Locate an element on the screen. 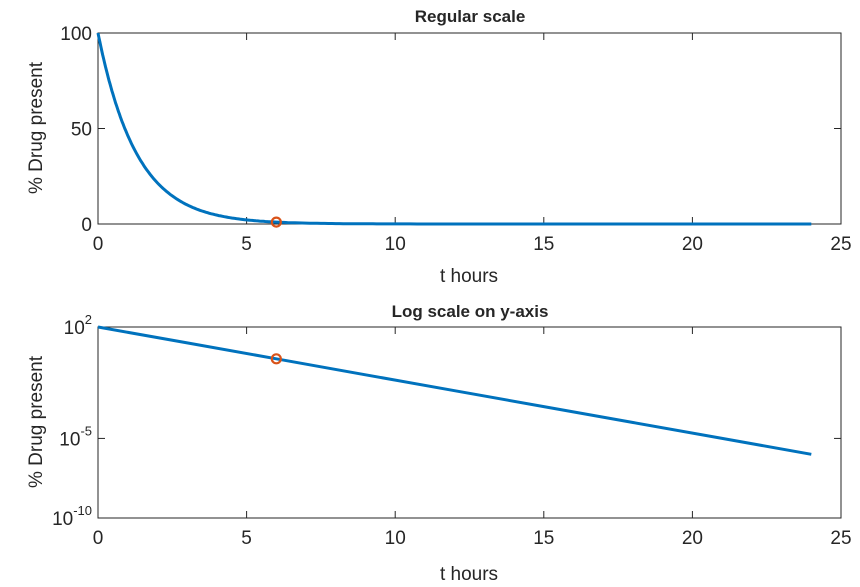  y-tick-label: 0 is located at coordinates (86, 225).